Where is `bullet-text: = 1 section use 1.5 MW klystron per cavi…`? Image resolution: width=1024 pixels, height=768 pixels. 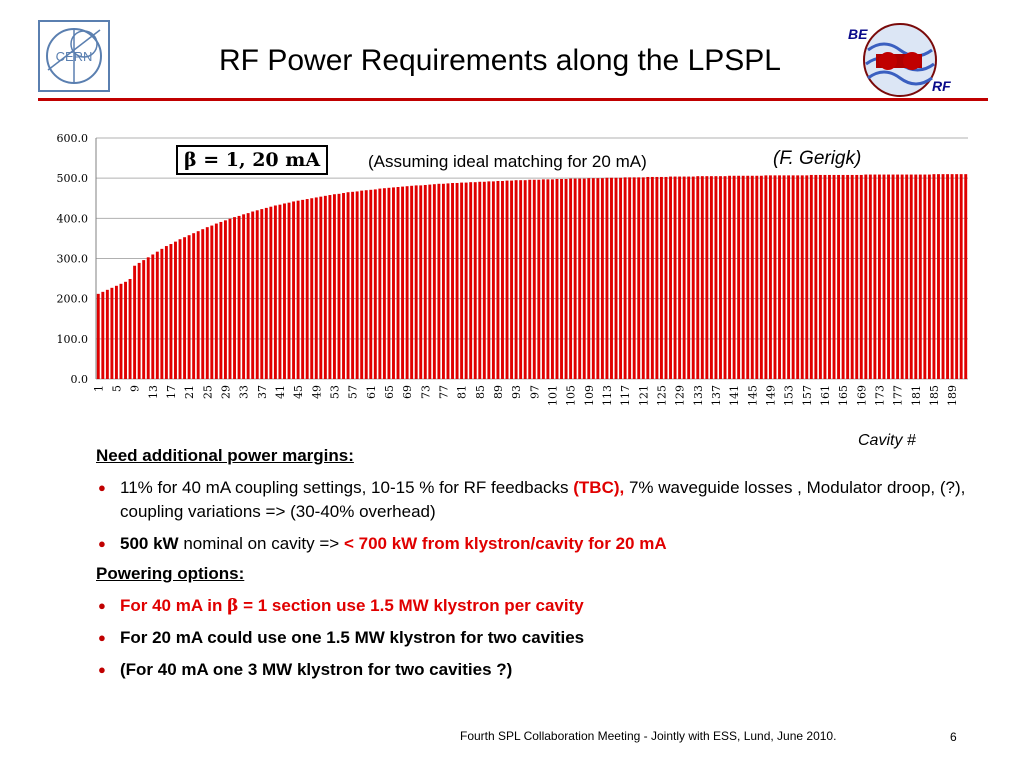
bullet-text: = 1 section use 1.5 MW klystron per cavi… is located at coordinates (411, 605).